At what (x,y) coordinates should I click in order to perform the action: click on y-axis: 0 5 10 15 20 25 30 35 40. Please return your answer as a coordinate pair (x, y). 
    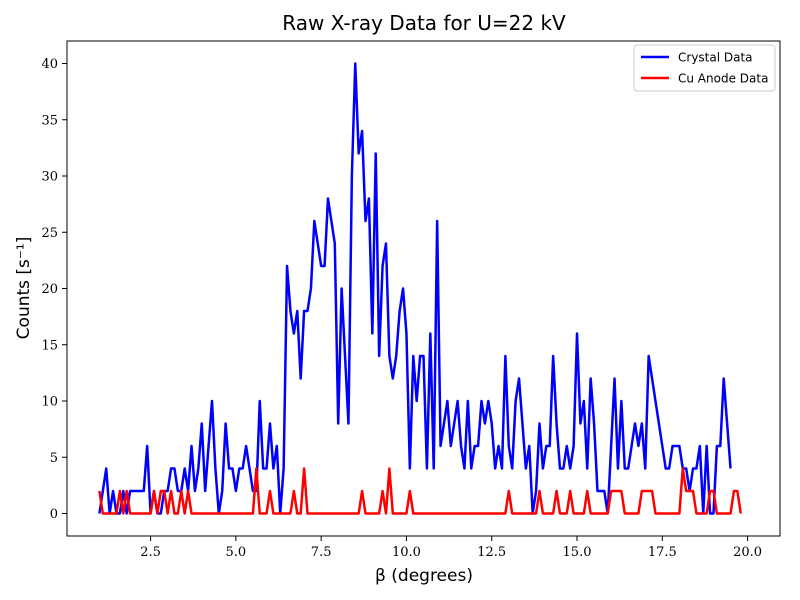
    Looking at the image, I should click on (54, 289).